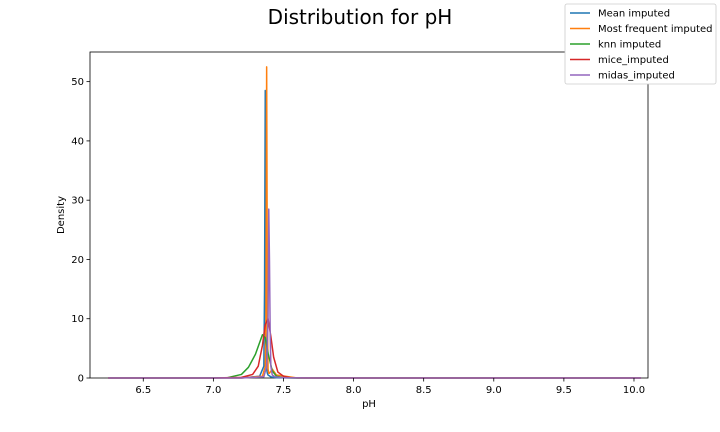 The image size is (720, 432). Describe the element at coordinates (77, 260) in the screenshot. I see `y-tick-label: 20` at that location.